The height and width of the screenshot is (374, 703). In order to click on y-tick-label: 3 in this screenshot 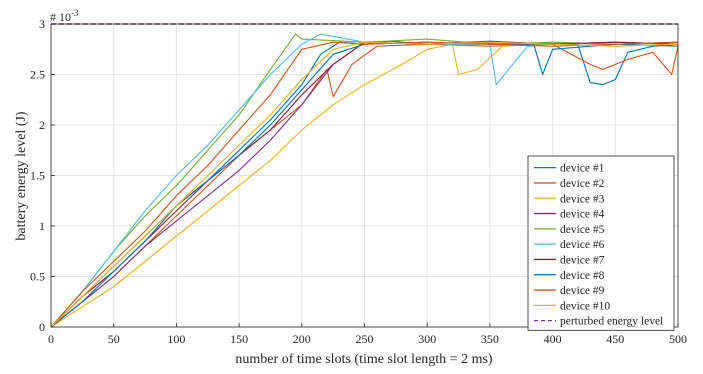, I will do `click(42, 24)`.